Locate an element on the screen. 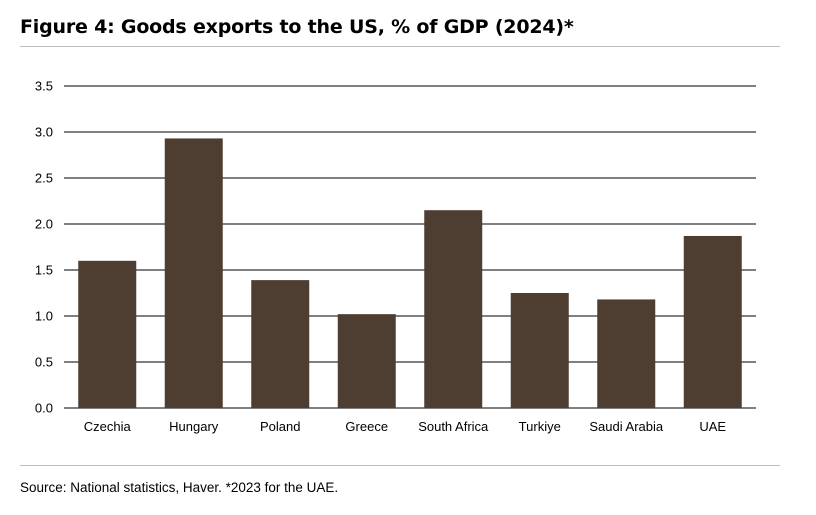 The width and height of the screenshot is (816, 515). y-tick-label: 1.5 is located at coordinates (44, 270).